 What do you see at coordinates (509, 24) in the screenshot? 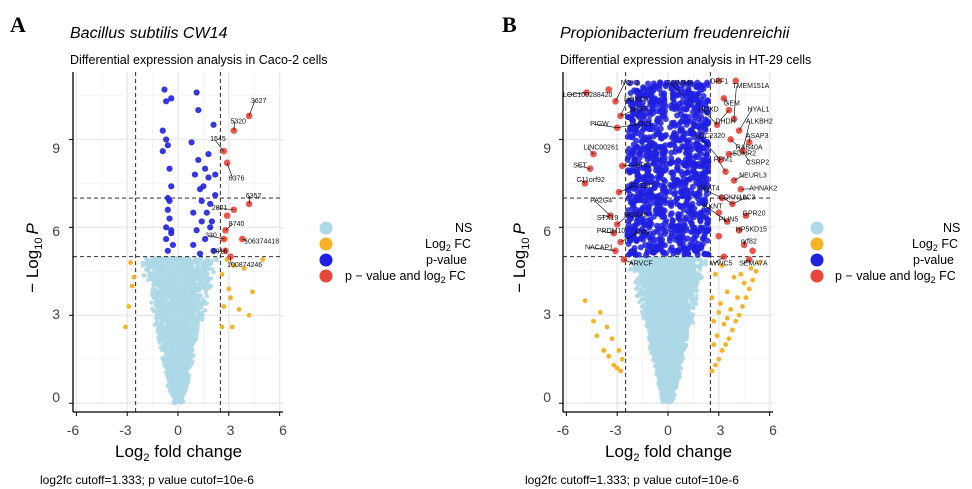
I see `panel-letter-b: B` at bounding box center [509, 24].